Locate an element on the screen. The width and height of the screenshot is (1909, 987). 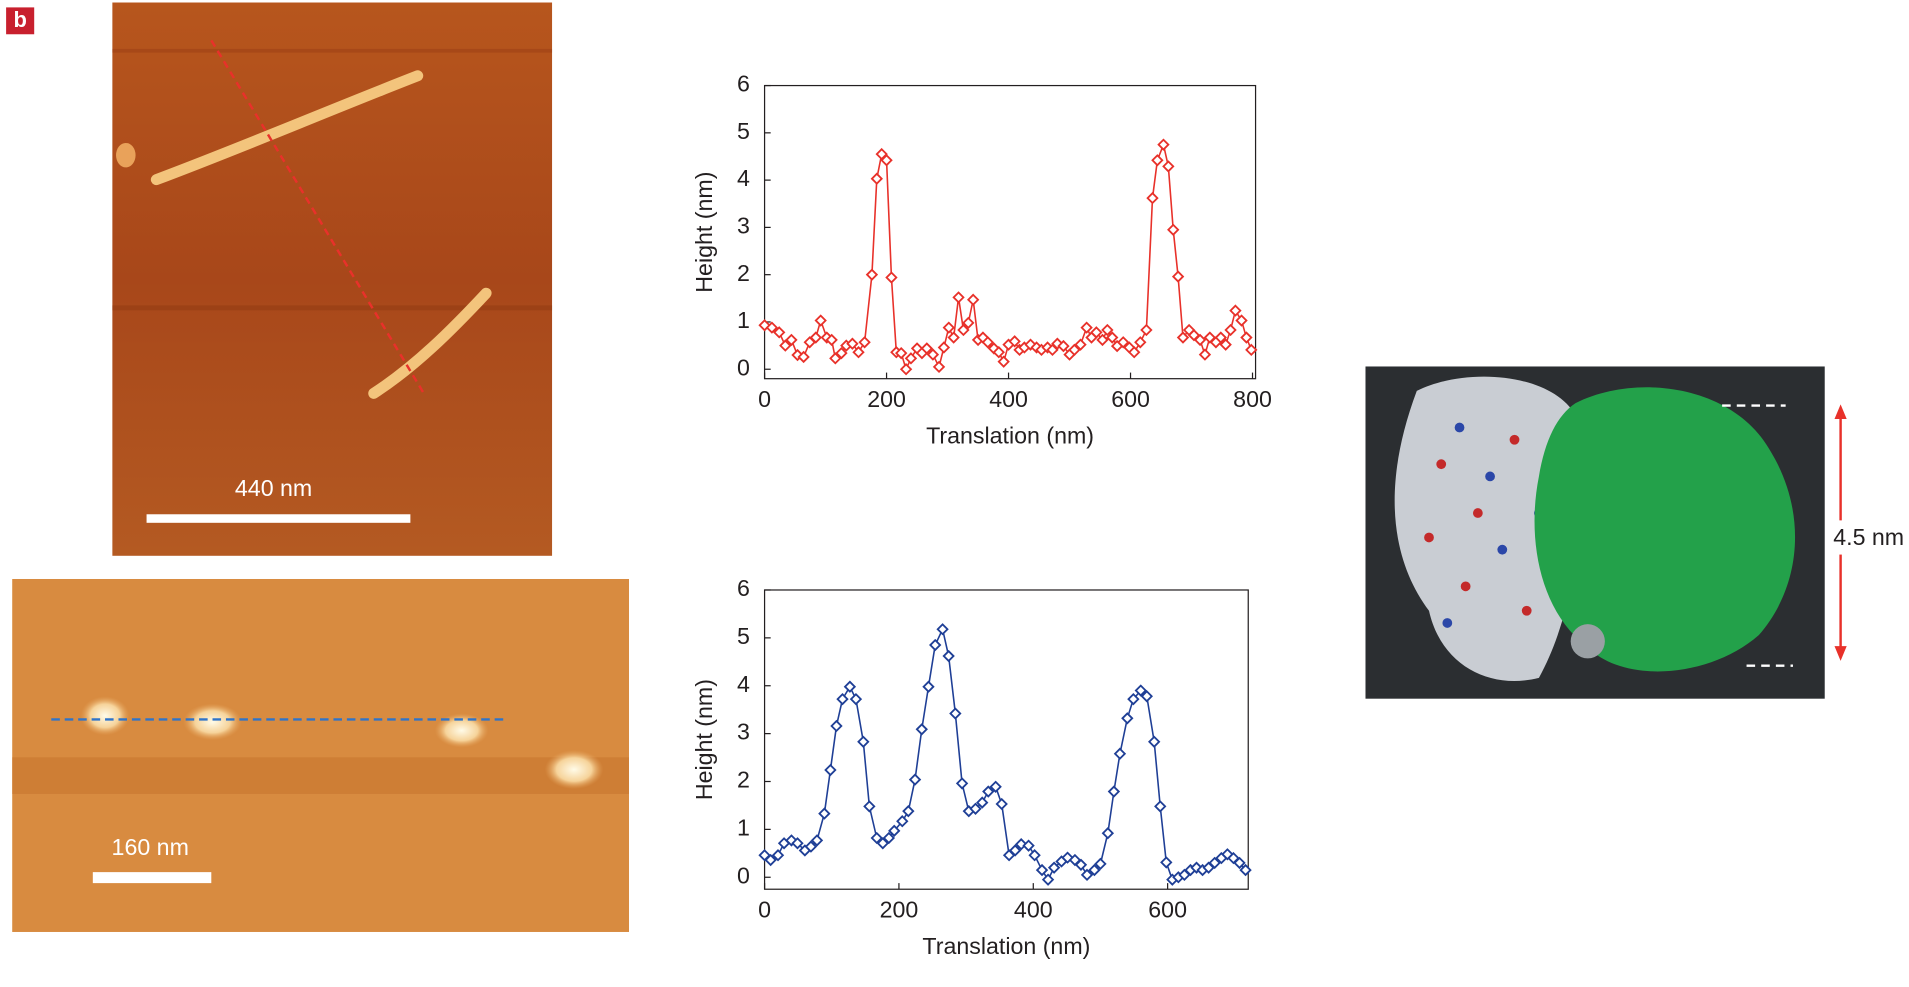
label-bg is located at coordinates (1867, 537).